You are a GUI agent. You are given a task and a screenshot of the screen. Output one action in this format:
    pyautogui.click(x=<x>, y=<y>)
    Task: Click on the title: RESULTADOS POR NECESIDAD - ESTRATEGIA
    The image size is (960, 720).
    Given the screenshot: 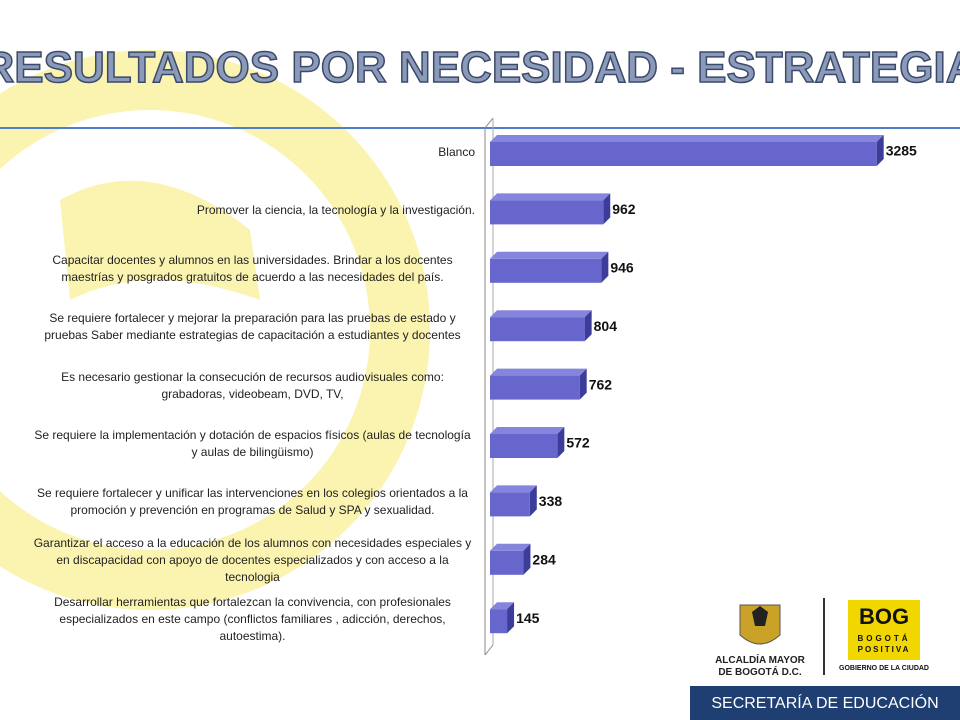 What is the action you would take?
    pyautogui.click(x=480, y=67)
    